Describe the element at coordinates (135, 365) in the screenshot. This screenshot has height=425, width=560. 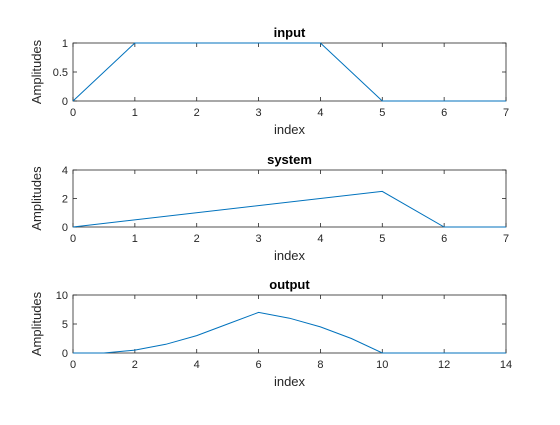
I see `output-xtick-label: 2` at that location.